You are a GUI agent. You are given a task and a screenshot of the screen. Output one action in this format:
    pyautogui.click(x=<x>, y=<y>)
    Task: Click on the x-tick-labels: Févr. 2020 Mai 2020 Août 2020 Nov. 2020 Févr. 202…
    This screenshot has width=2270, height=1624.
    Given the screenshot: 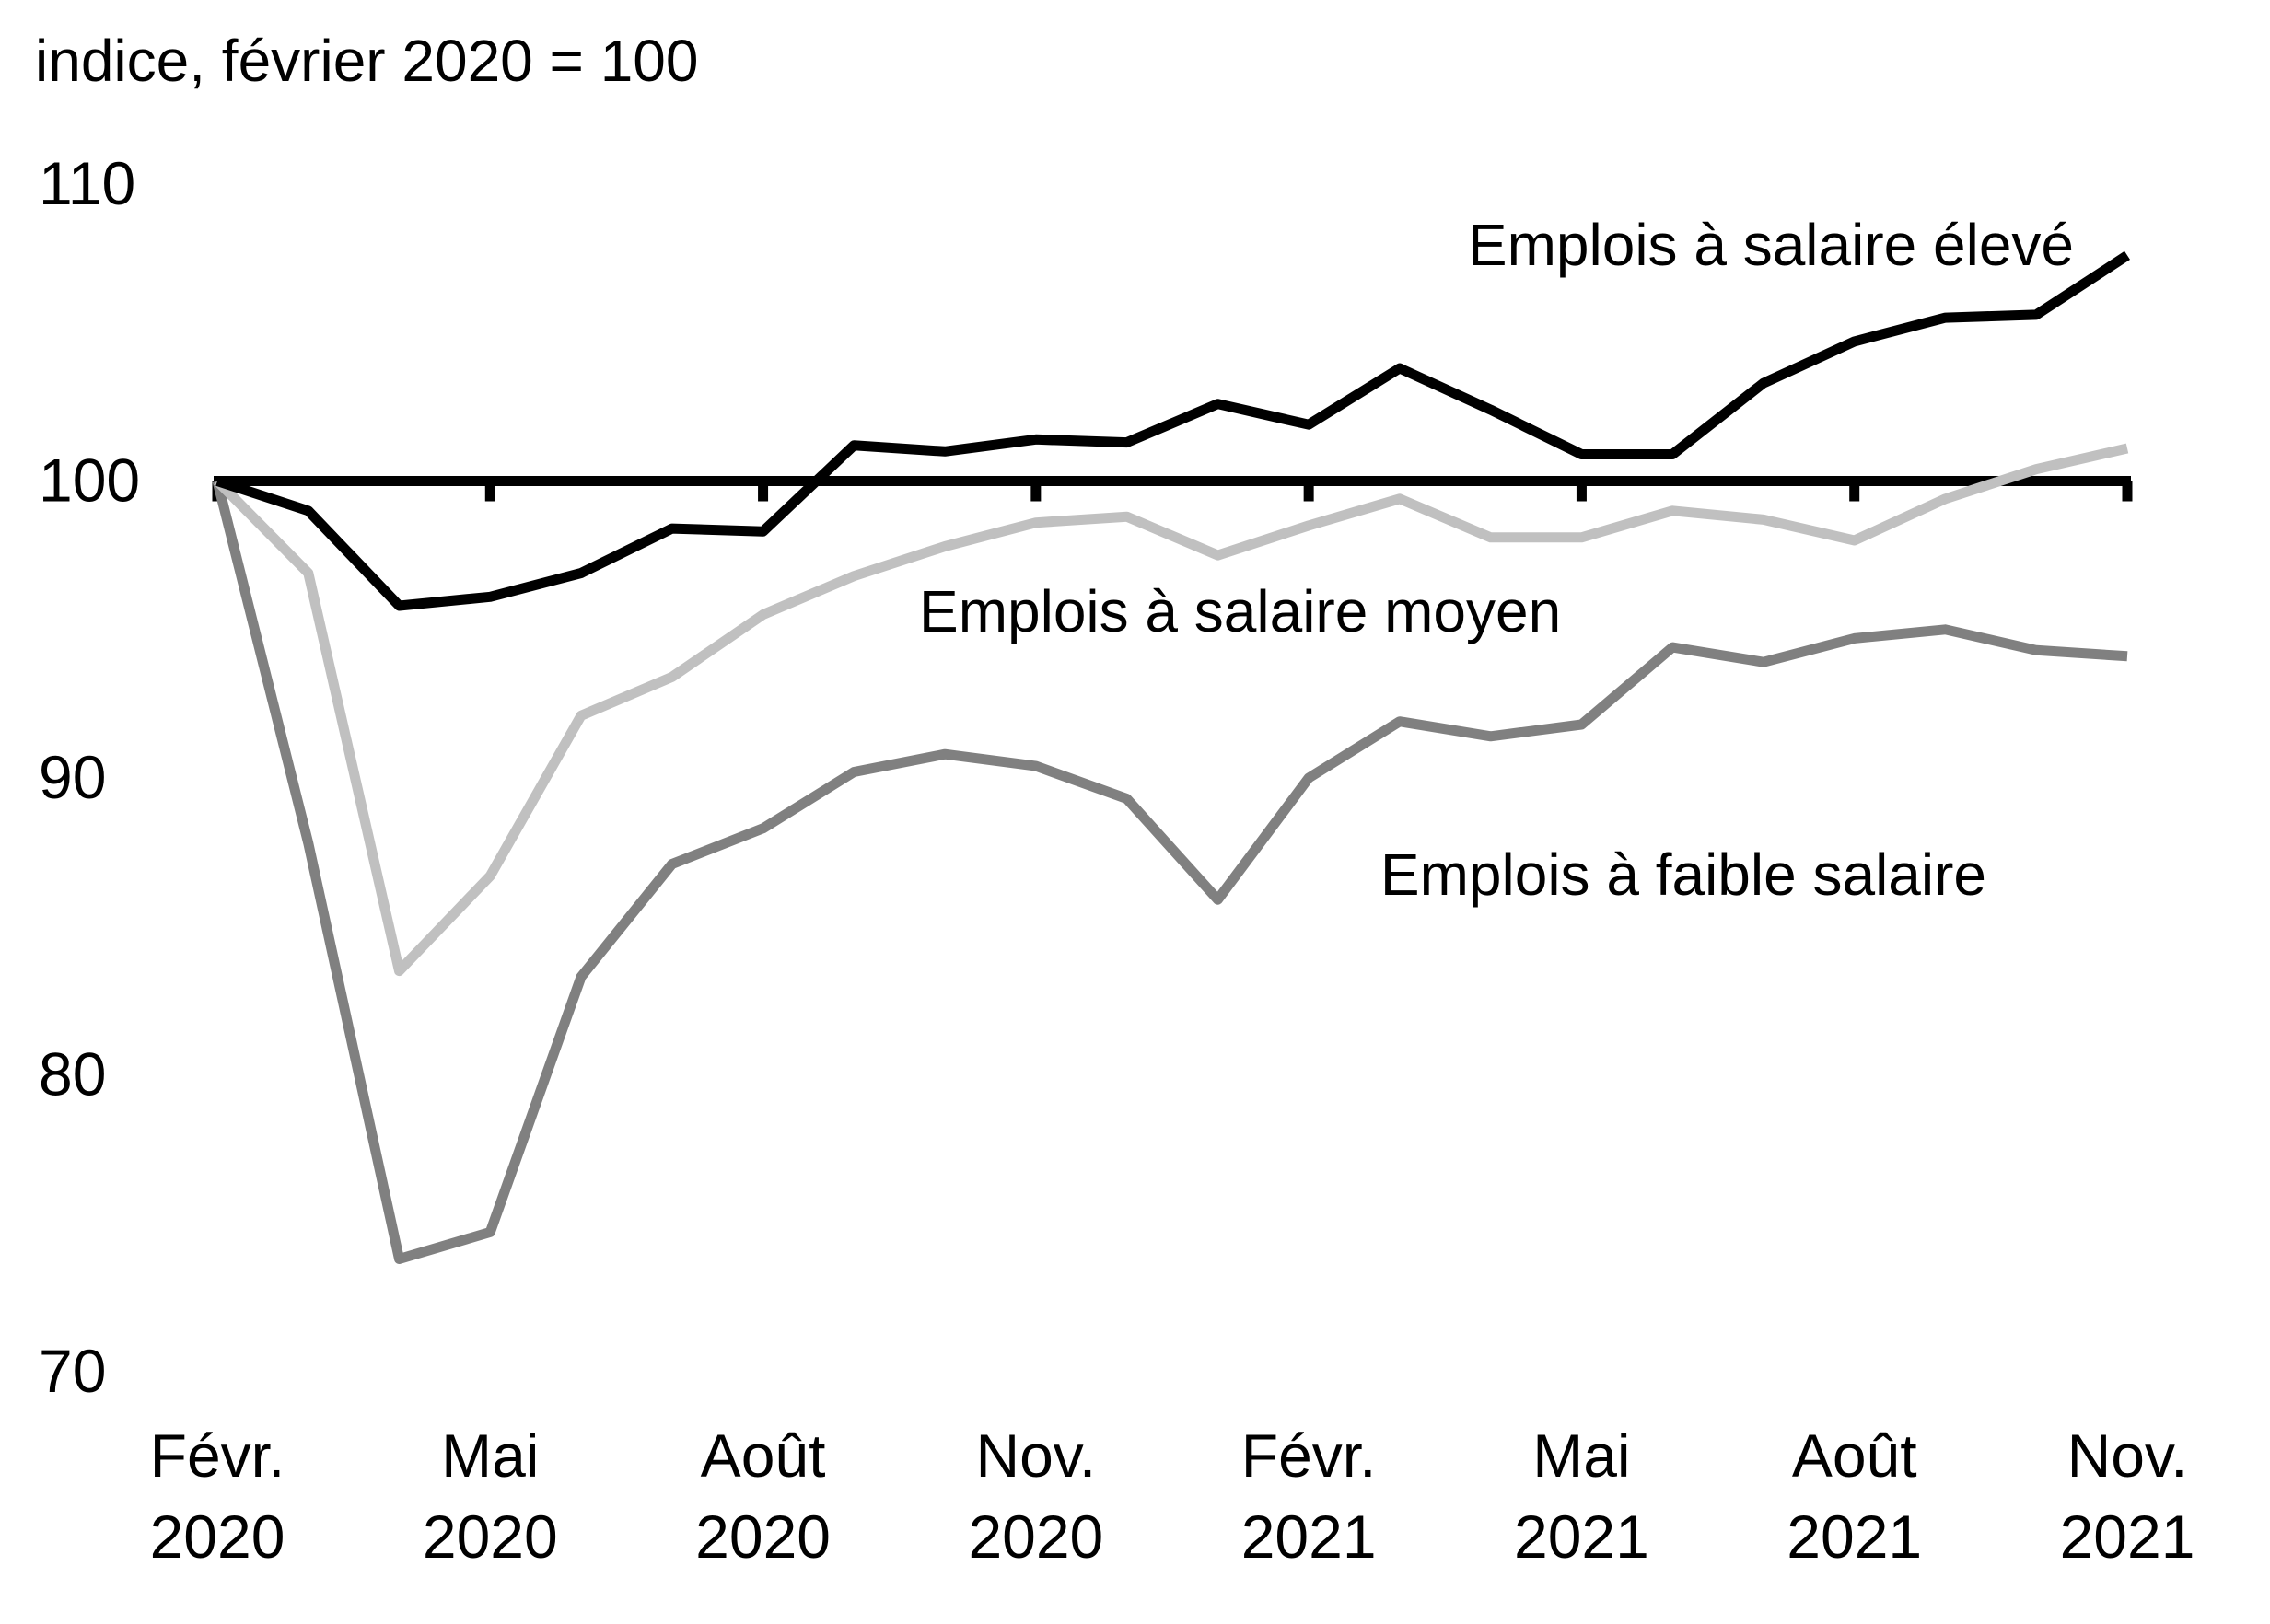 What is the action you would take?
    pyautogui.click(x=1172, y=1496)
    